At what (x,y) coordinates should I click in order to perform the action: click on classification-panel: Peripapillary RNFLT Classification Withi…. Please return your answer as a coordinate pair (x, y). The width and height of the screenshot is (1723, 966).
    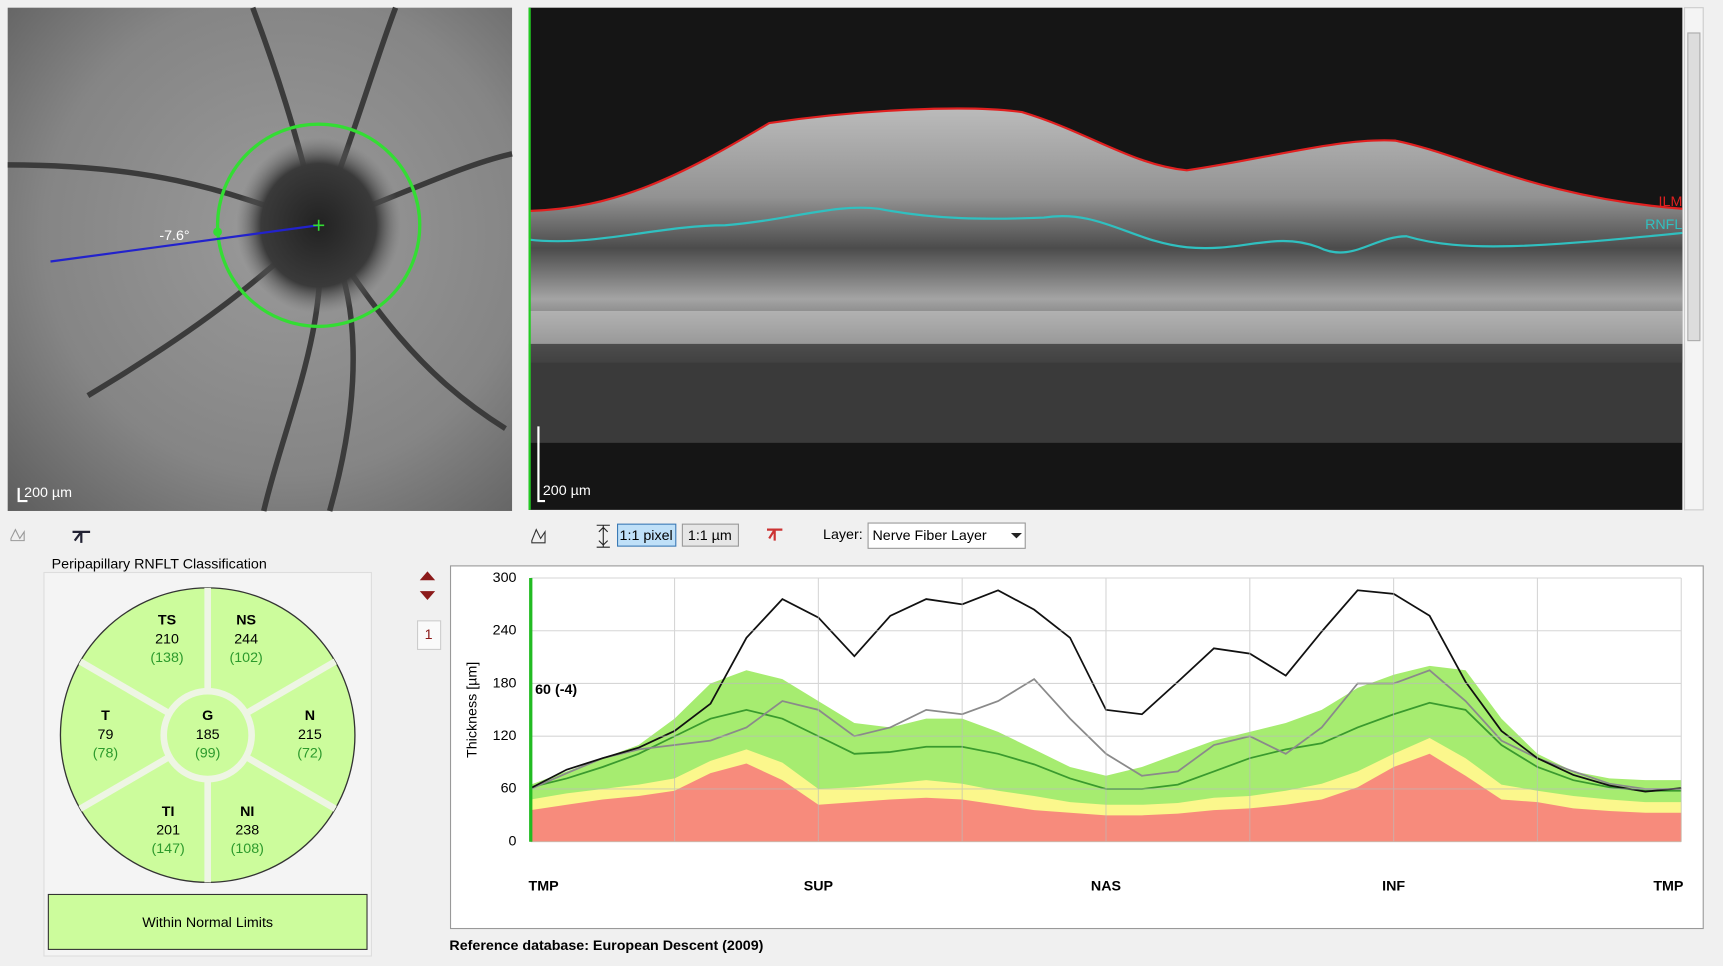
    Looking at the image, I should click on (207, 757).